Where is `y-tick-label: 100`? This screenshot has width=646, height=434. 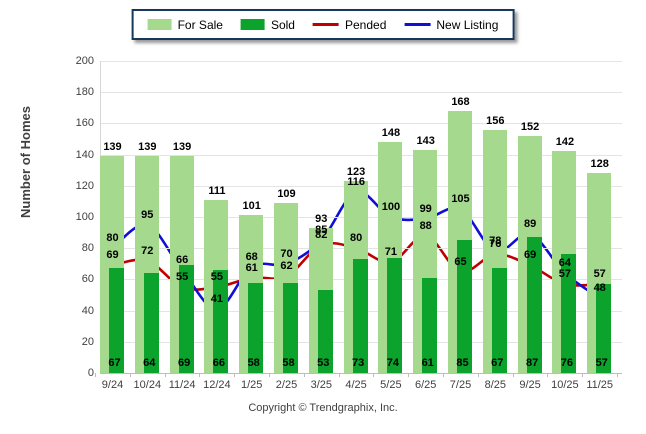 y-tick-label: 100 is located at coordinates (84, 217).